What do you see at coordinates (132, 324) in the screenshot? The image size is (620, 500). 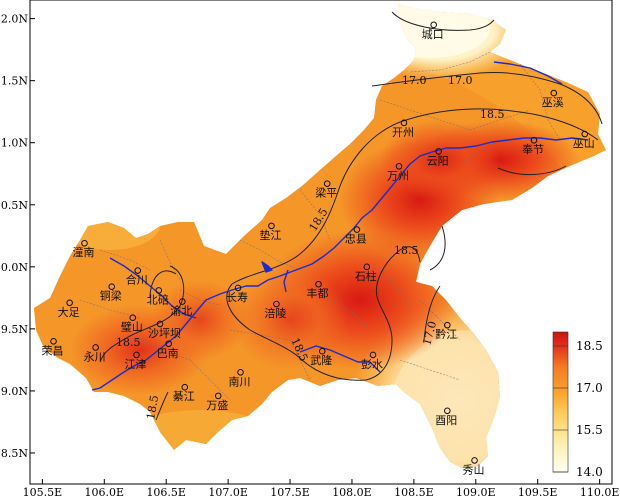 I see `city-marker: 璧山` at bounding box center [132, 324].